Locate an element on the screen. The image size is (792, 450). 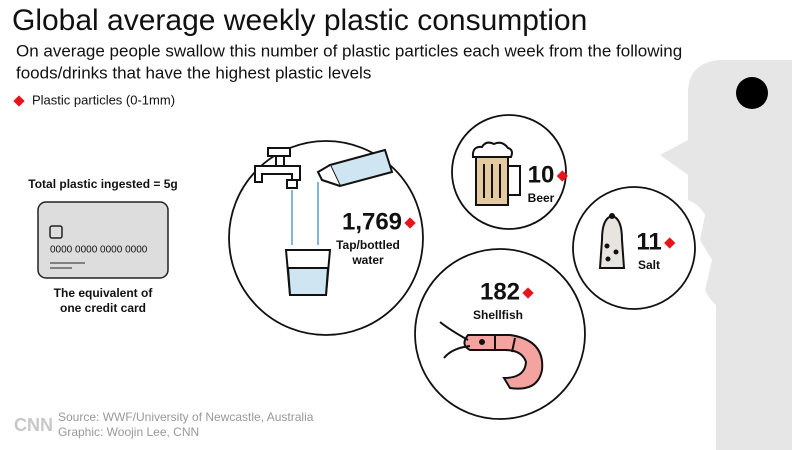
credit: Graphic: Woojin Lee, CNN is located at coordinates (128, 432).